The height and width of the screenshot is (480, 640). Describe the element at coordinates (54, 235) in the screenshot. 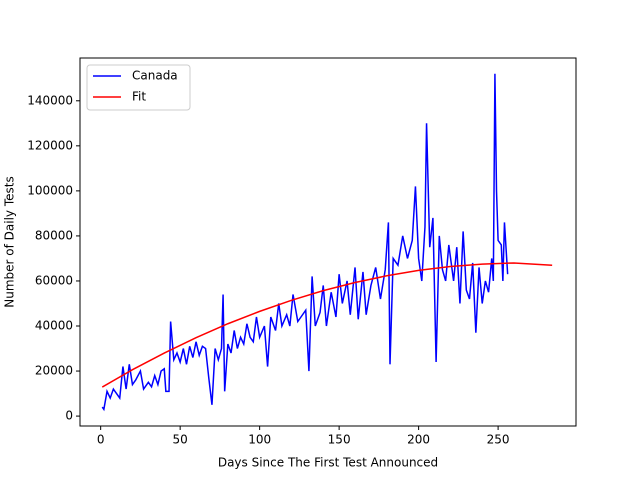

I see `y-tick-label: 80000` at that location.